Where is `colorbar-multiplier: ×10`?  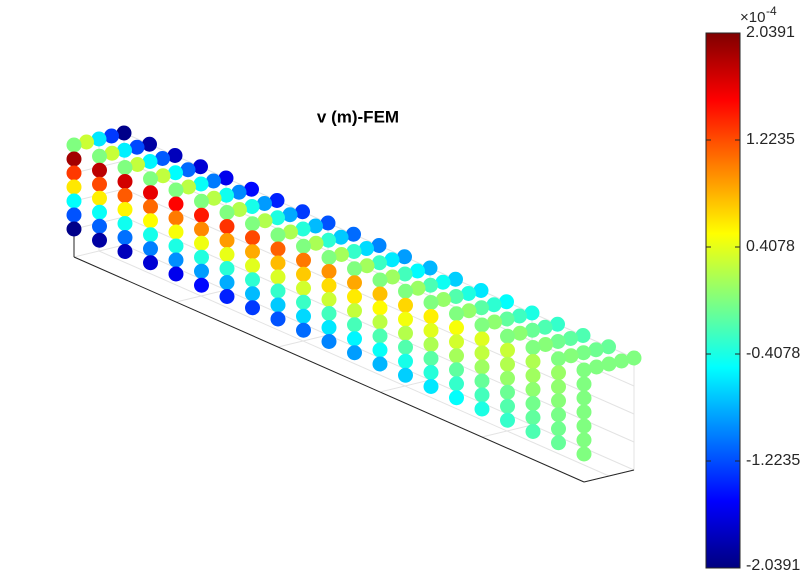
colorbar-multiplier: ×10 is located at coordinates (752, 17).